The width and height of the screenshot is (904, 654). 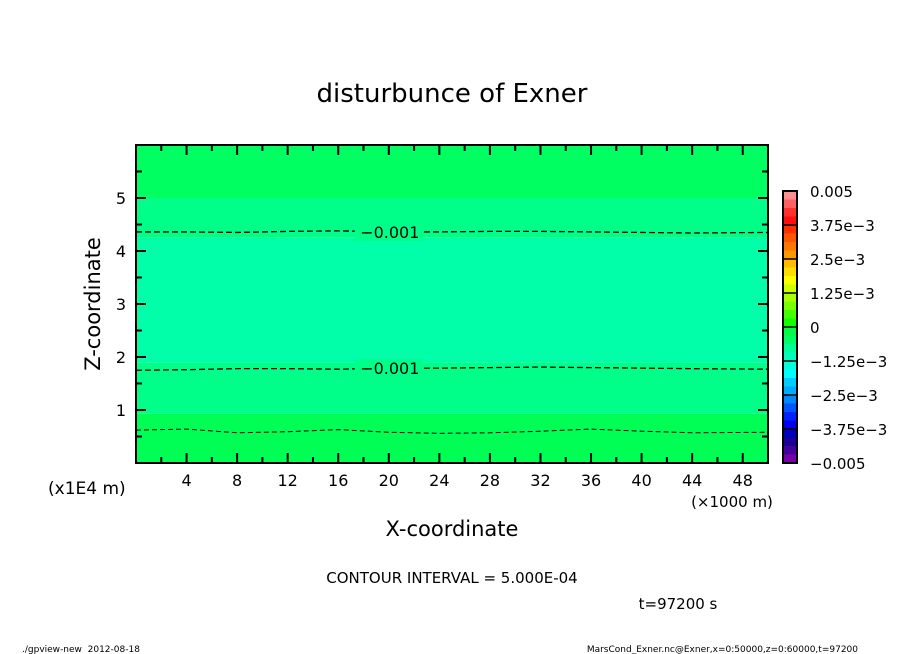 I want to click on x-tick-label: 28, so click(x=490, y=480).